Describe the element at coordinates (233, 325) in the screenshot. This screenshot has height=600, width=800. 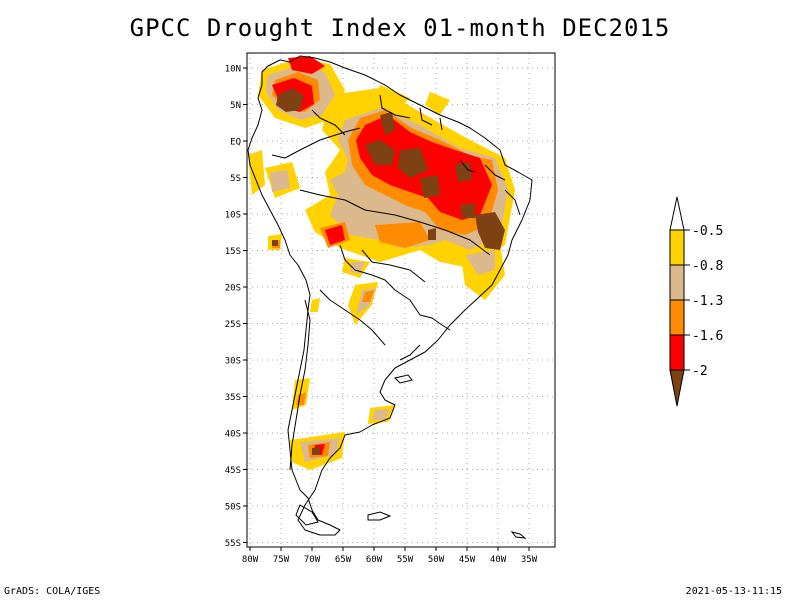
I see `lat-label: 25S` at that location.